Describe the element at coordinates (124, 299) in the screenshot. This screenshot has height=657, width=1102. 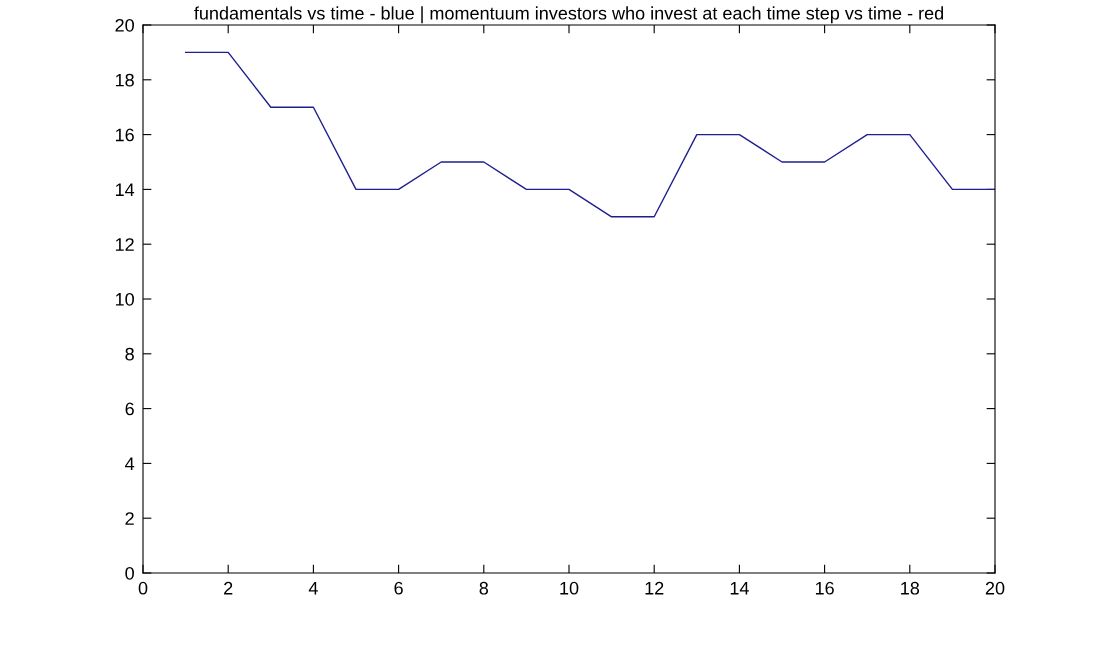
I see `y-tick-label: 10` at that location.